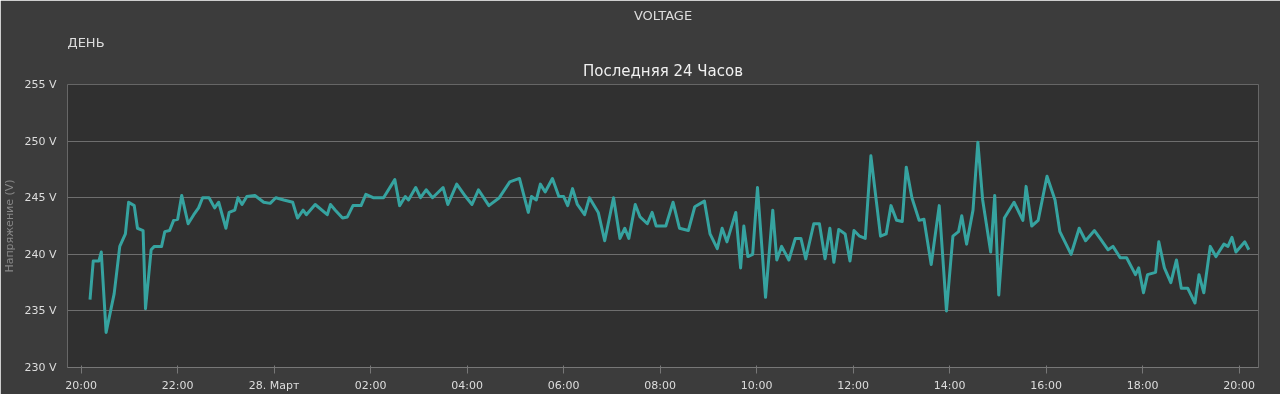 This screenshot has height=394, width=1280. I want to click on x-tick-label: 16:00, so click(1046, 385).